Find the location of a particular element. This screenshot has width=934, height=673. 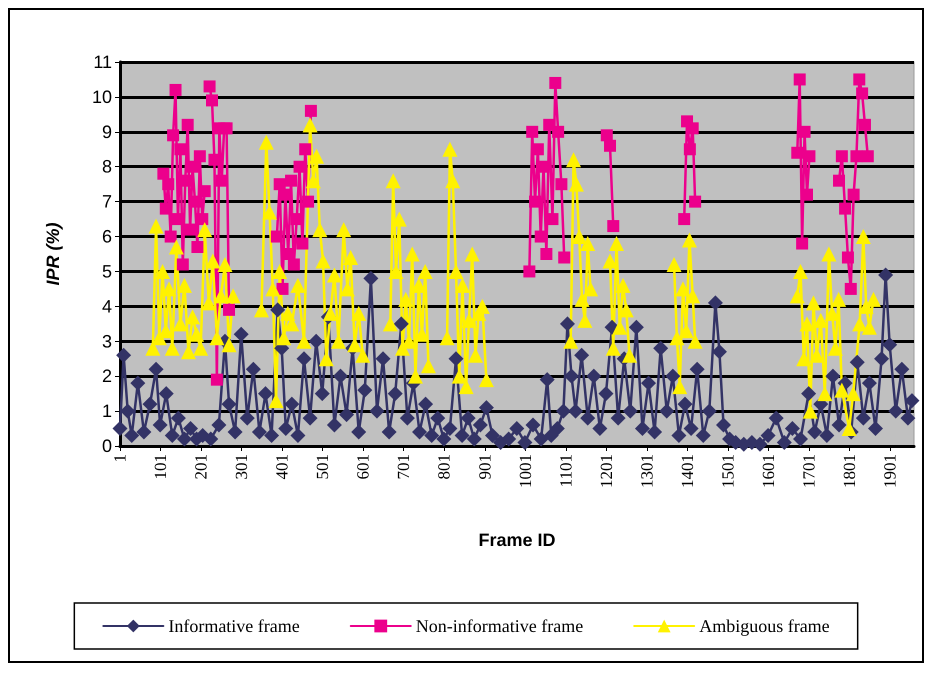

x-tick-label: 201 is located at coordinates (201, 467).